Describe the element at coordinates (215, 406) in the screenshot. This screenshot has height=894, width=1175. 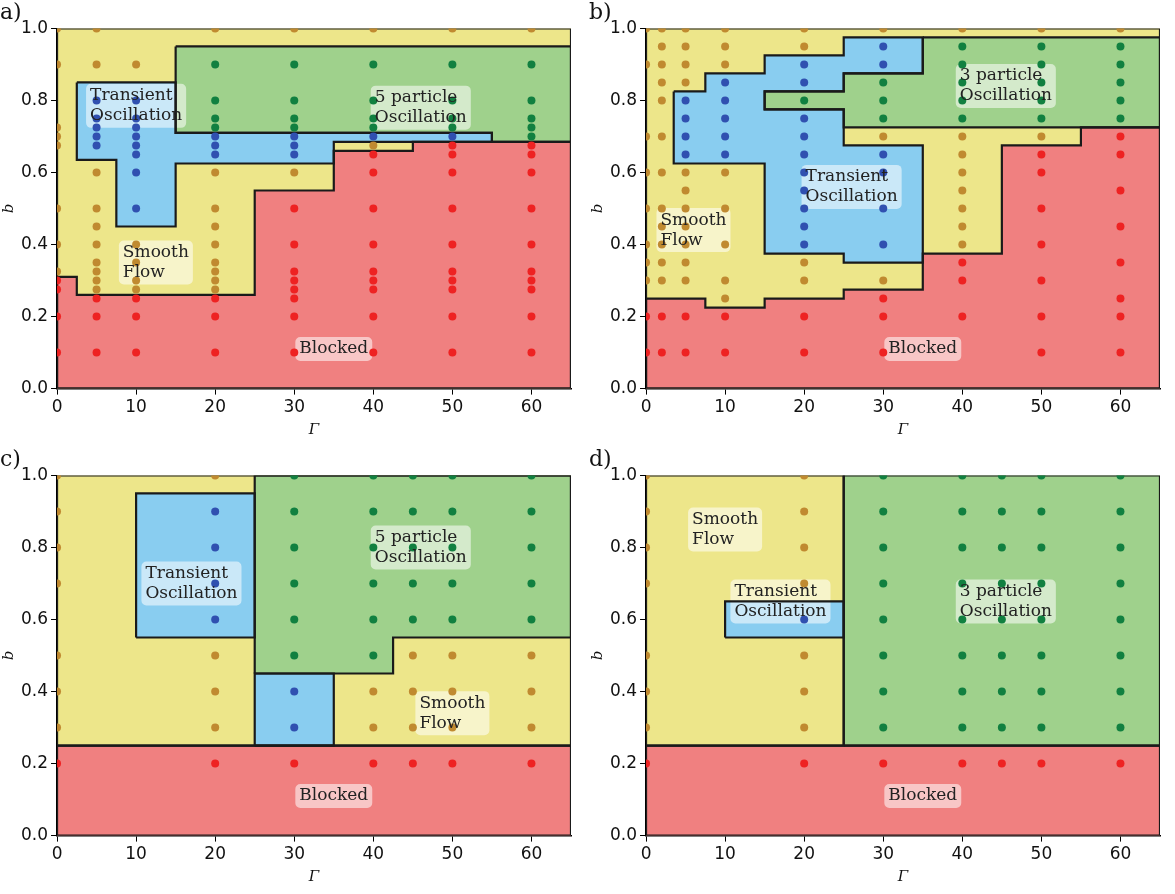
I see `x-tick-label: 20` at that location.